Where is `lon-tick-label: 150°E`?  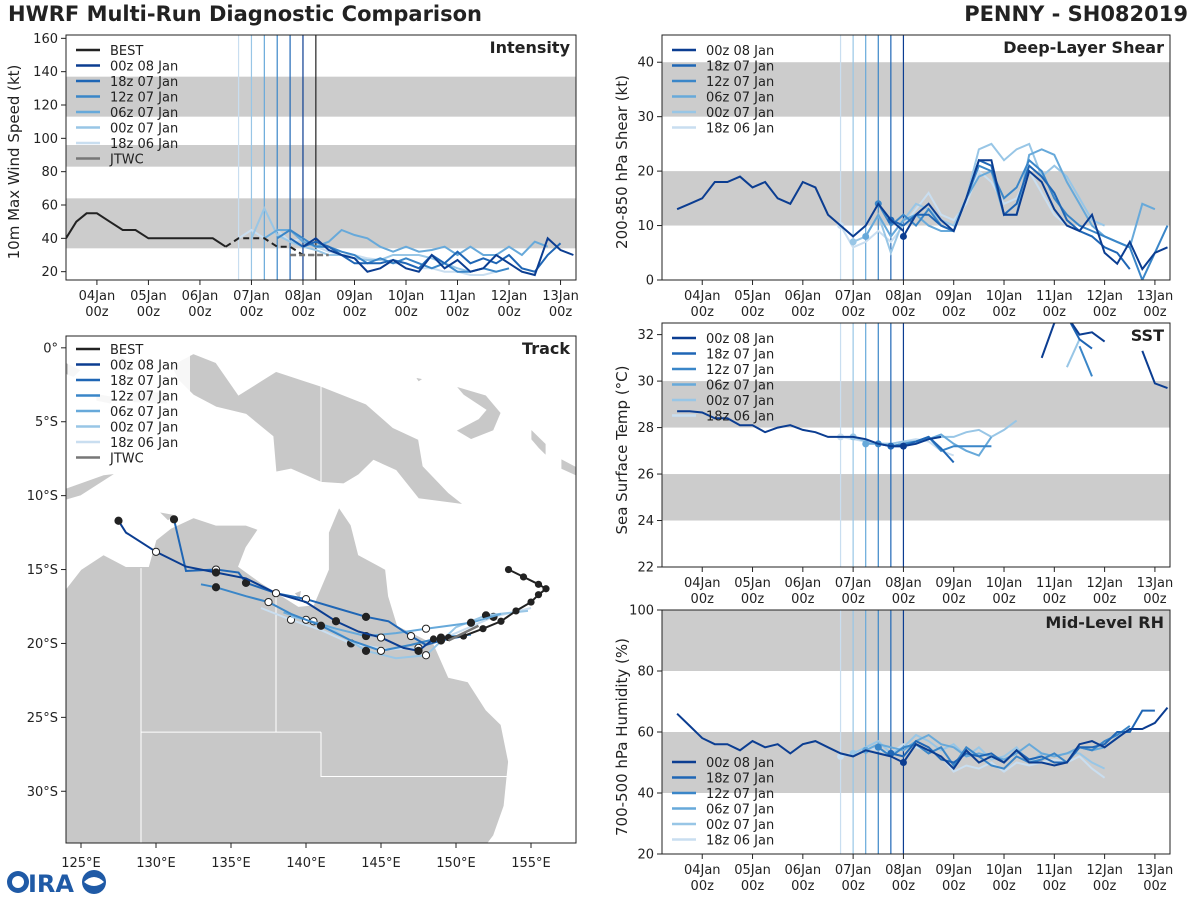 lon-tick-label: 150°E is located at coordinates (456, 863).